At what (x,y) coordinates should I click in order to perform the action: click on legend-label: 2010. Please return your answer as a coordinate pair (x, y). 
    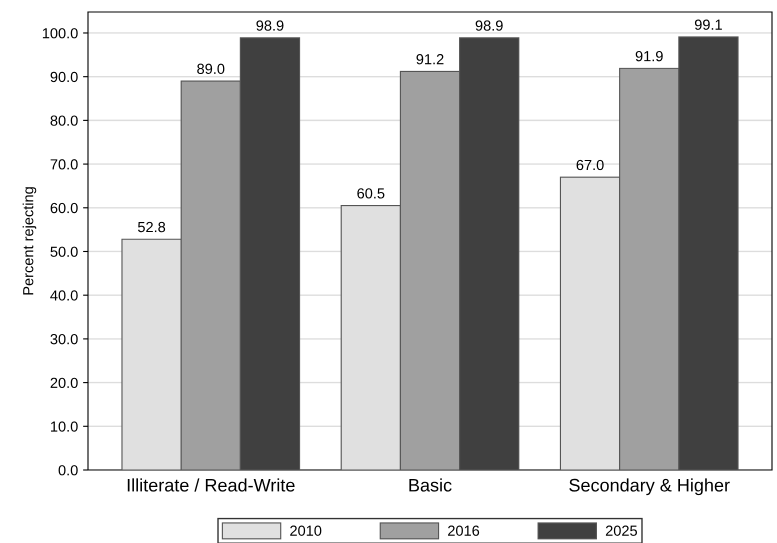
    Looking at the image, I should click on (306, 531).